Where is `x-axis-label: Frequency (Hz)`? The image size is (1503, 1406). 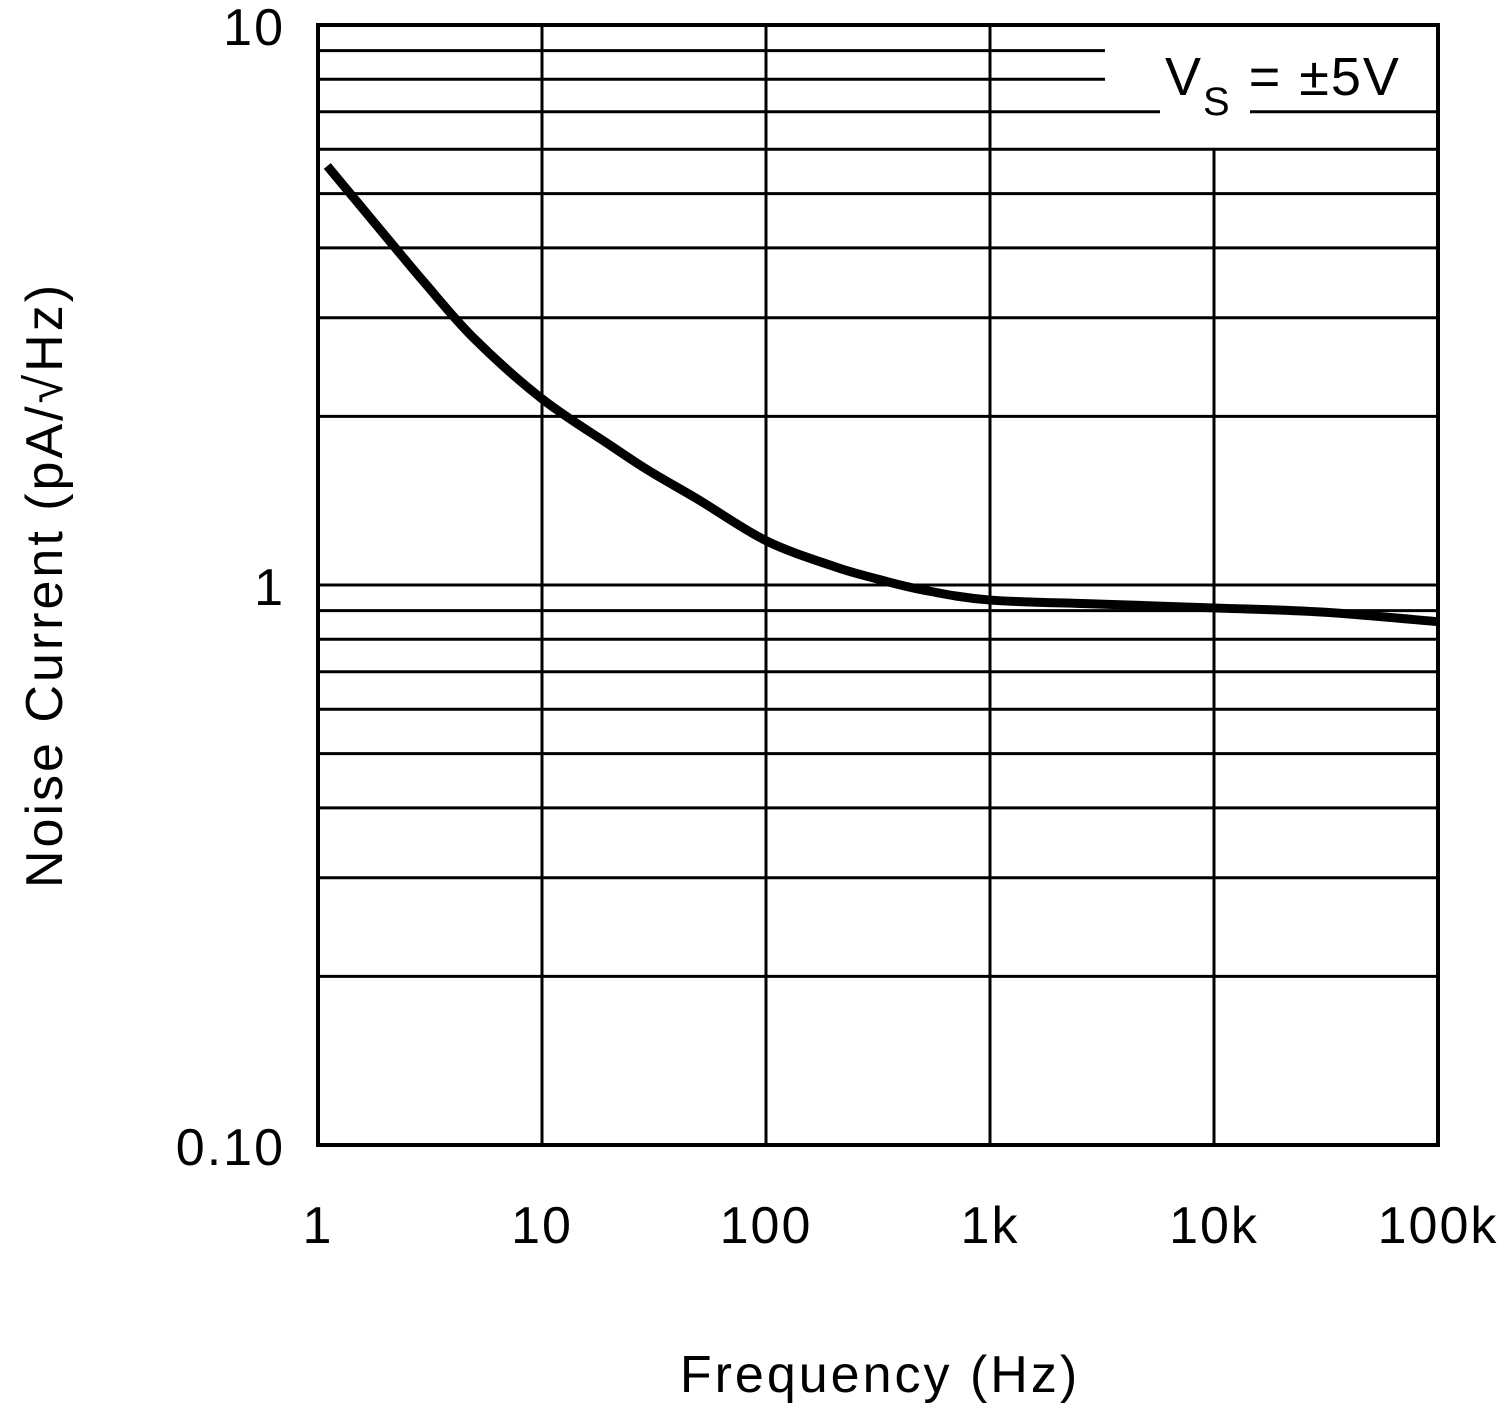
x-axis-label: Frequency (Hz) is located at coordinates (880, 1375).